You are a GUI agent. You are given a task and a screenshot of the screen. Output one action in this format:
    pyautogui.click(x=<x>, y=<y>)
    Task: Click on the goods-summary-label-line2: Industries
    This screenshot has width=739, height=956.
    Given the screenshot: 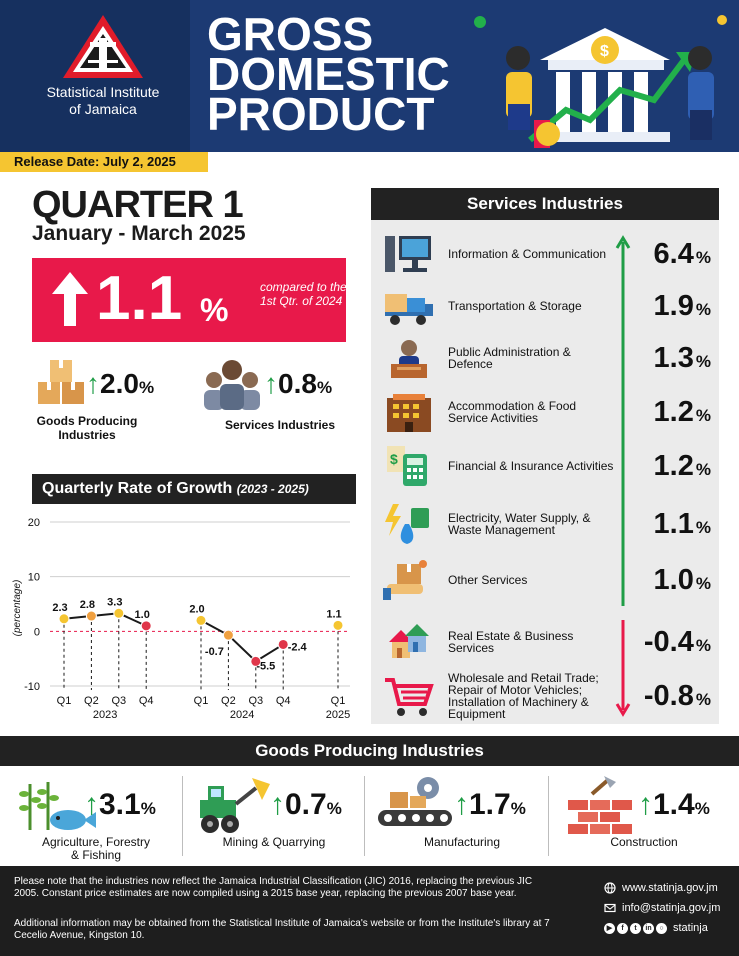 What is the action you would take?
    pyautogui.click(x=87, y=435)
    